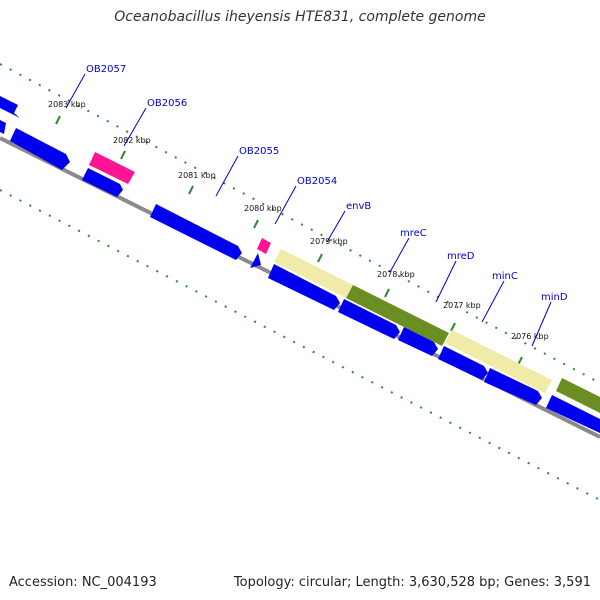 This screenshot has width=600, height=600. What do you see at coordinates (396, 274) in the screenshot?
I see `kbp-label: 2078 kbp` at bounding box center [396, 274].